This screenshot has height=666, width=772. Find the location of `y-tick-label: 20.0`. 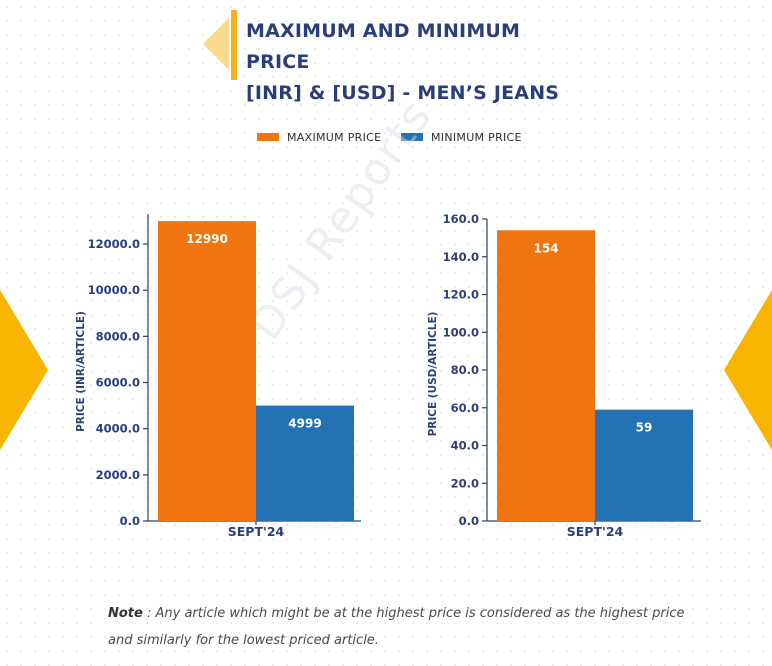

y-tick-label: 20.0 is located at coordinates (465, 483).